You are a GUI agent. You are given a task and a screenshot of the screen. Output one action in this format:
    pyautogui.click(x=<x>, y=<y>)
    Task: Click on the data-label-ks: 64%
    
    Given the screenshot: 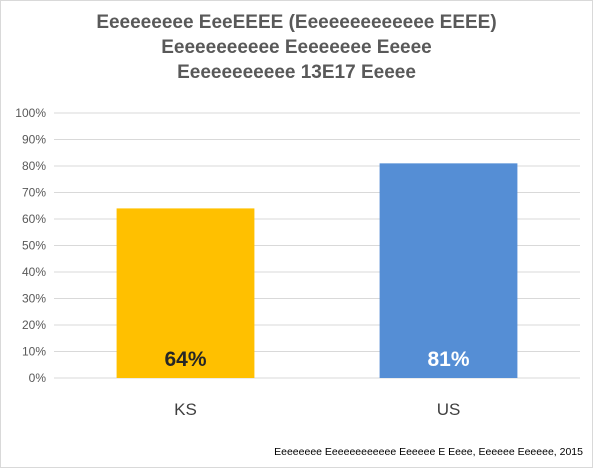 What is the action you would take?
    pyautogui.click(x=185, y=359)
    